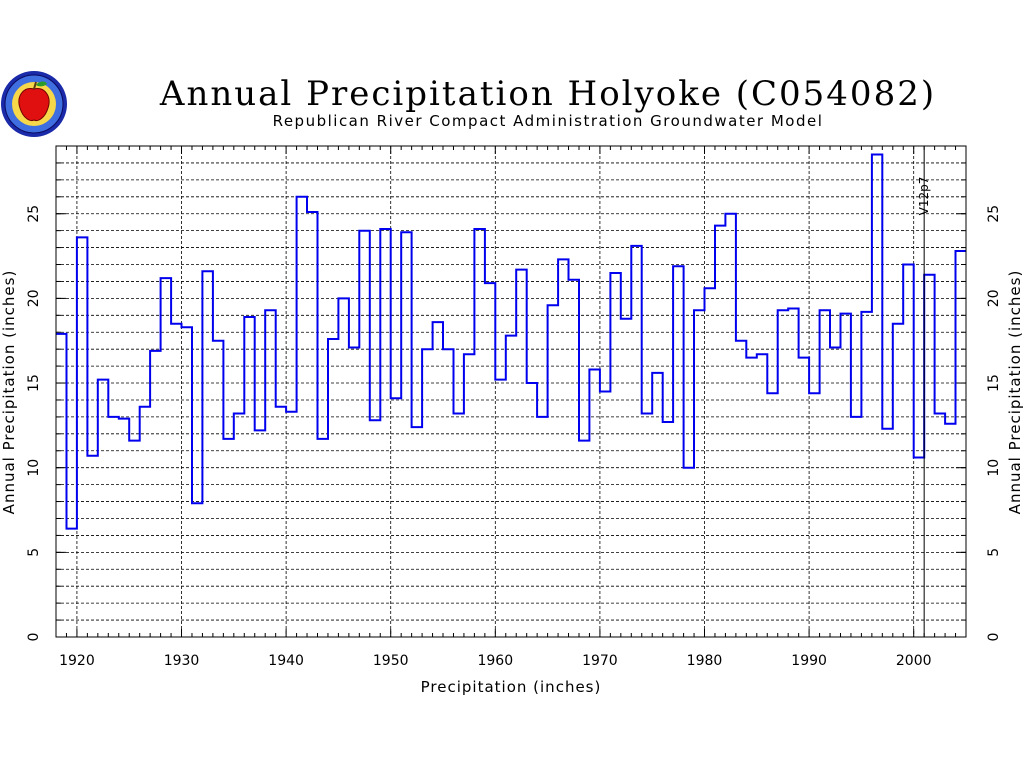 This screenshot has height=768, width=1024. I want to click on x-tick-label: 1950, so click(391, 661).